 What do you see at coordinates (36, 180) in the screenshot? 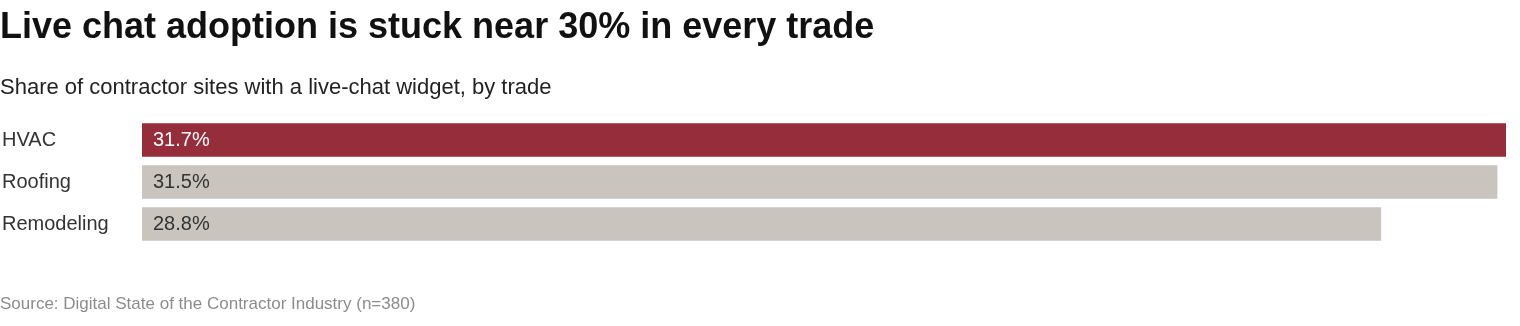
I see `y-tick-label: Roofing` at bounding box center [36, 180].